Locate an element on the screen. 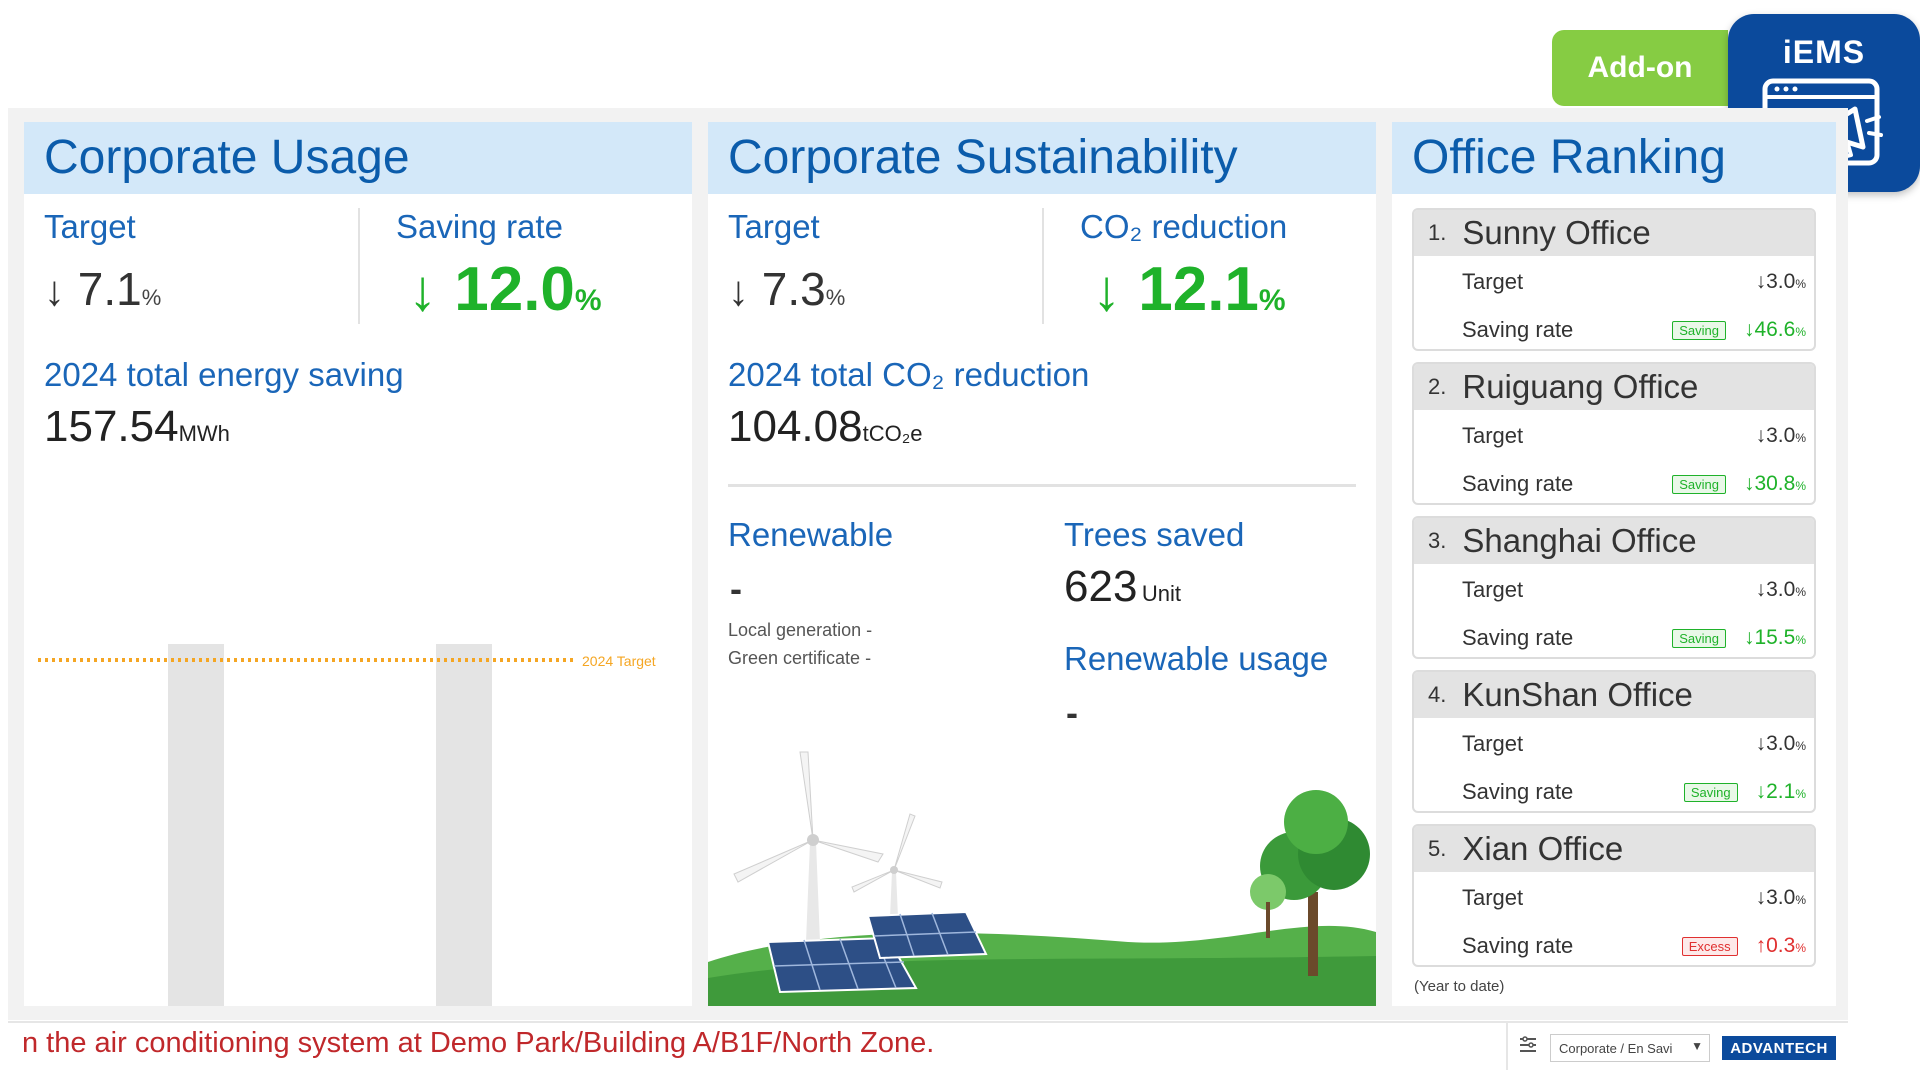 This screenshot has height=1080, width=1920. tree-icon is located at coordinates (1310, 883).